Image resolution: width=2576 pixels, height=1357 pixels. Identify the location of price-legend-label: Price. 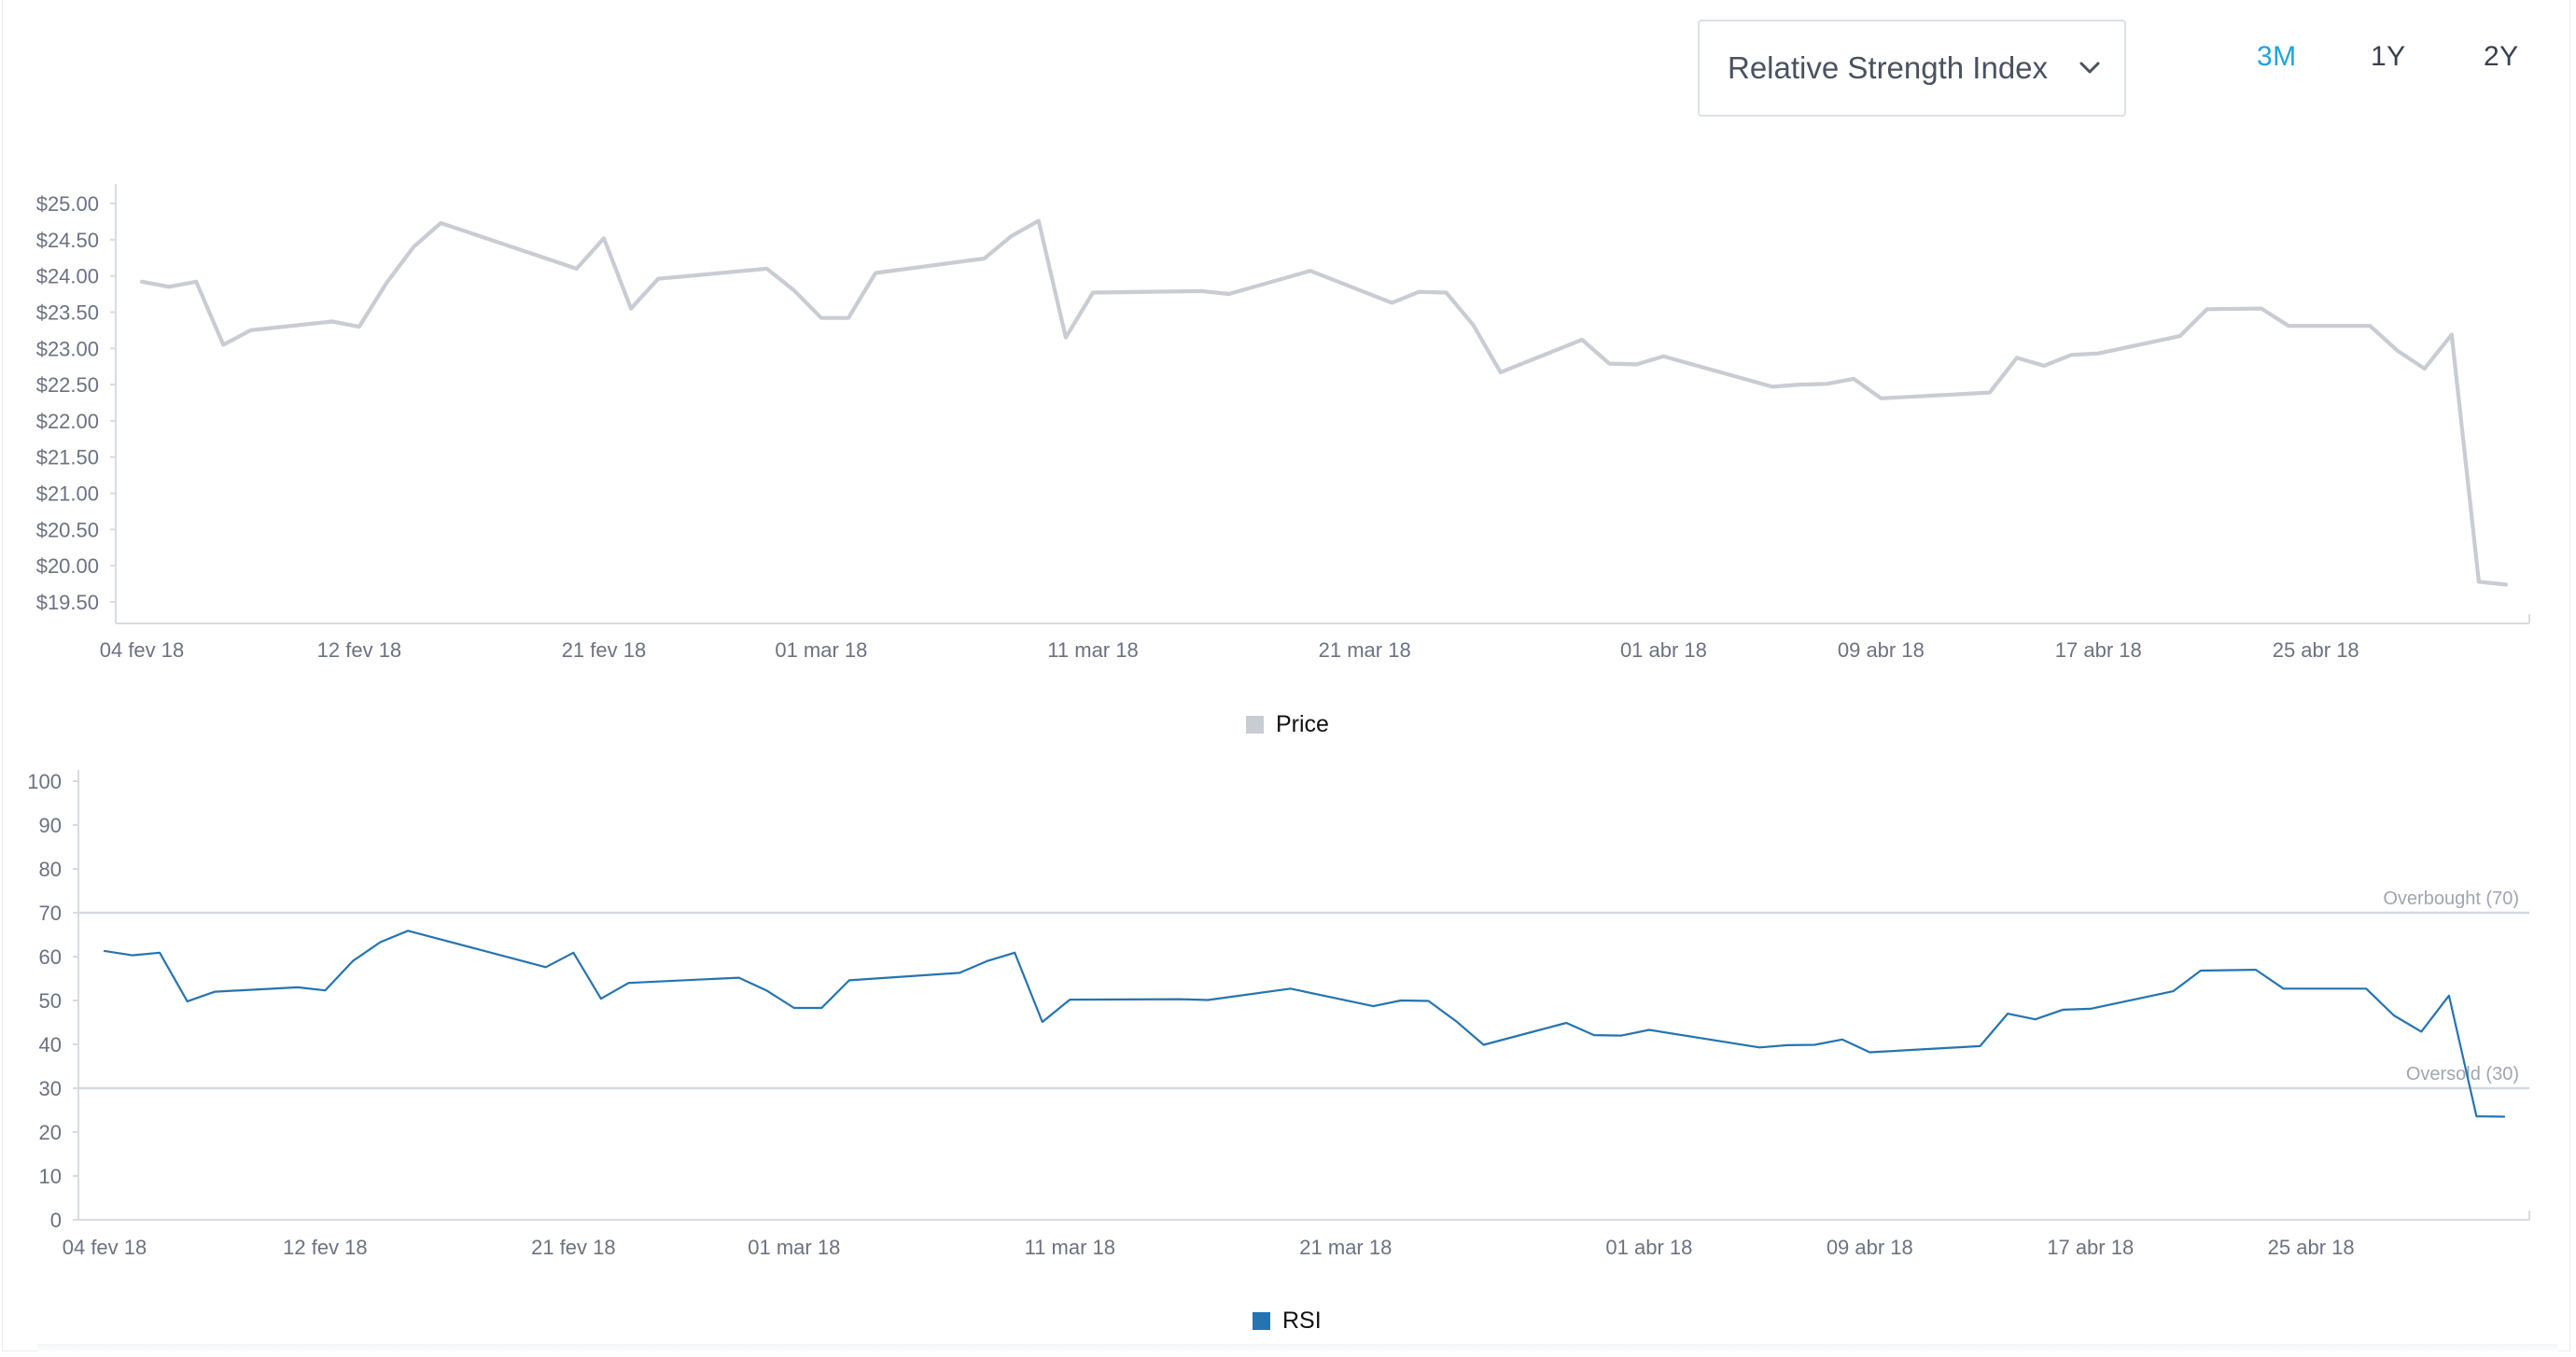
(1302, 724).